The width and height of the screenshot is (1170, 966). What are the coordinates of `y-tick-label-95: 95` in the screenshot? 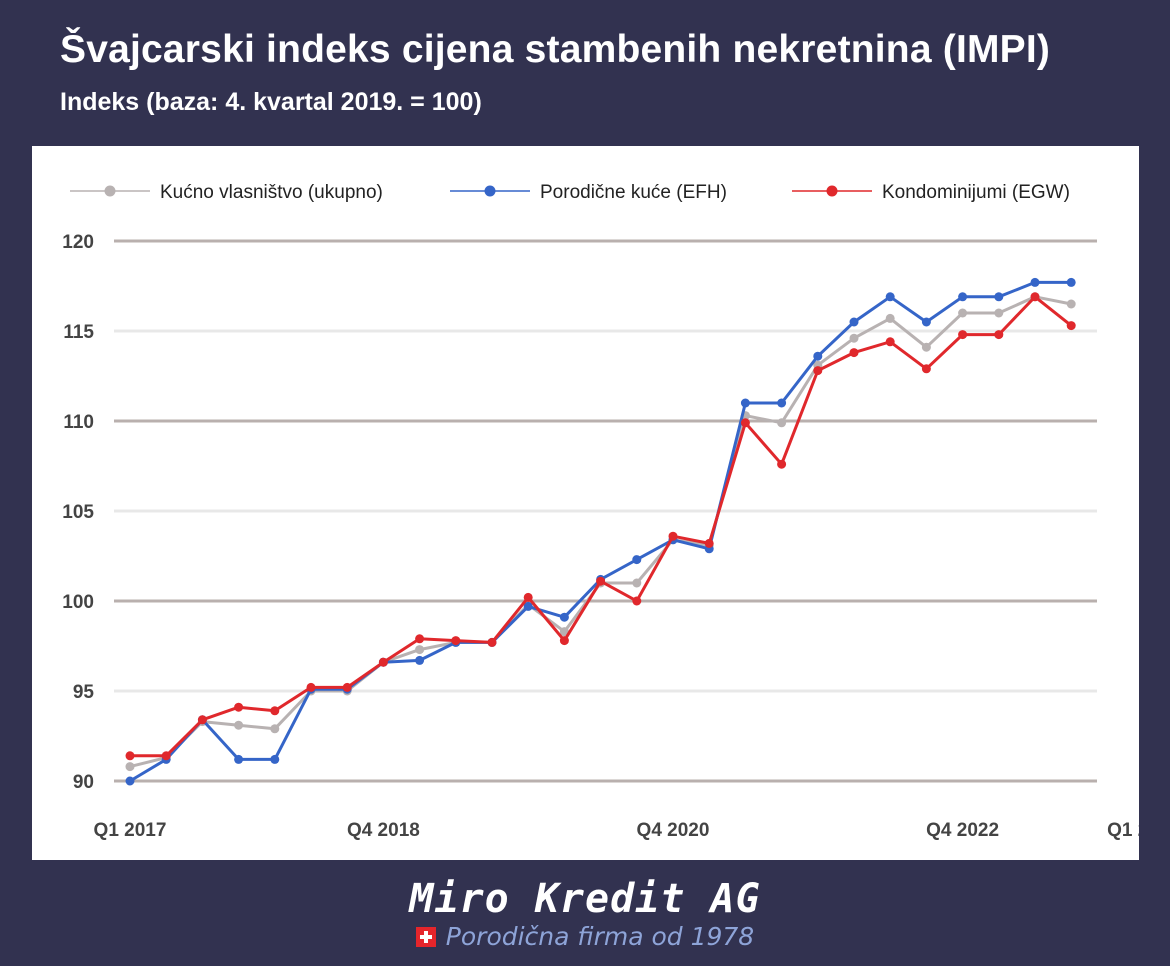 It's located at (84, 692).